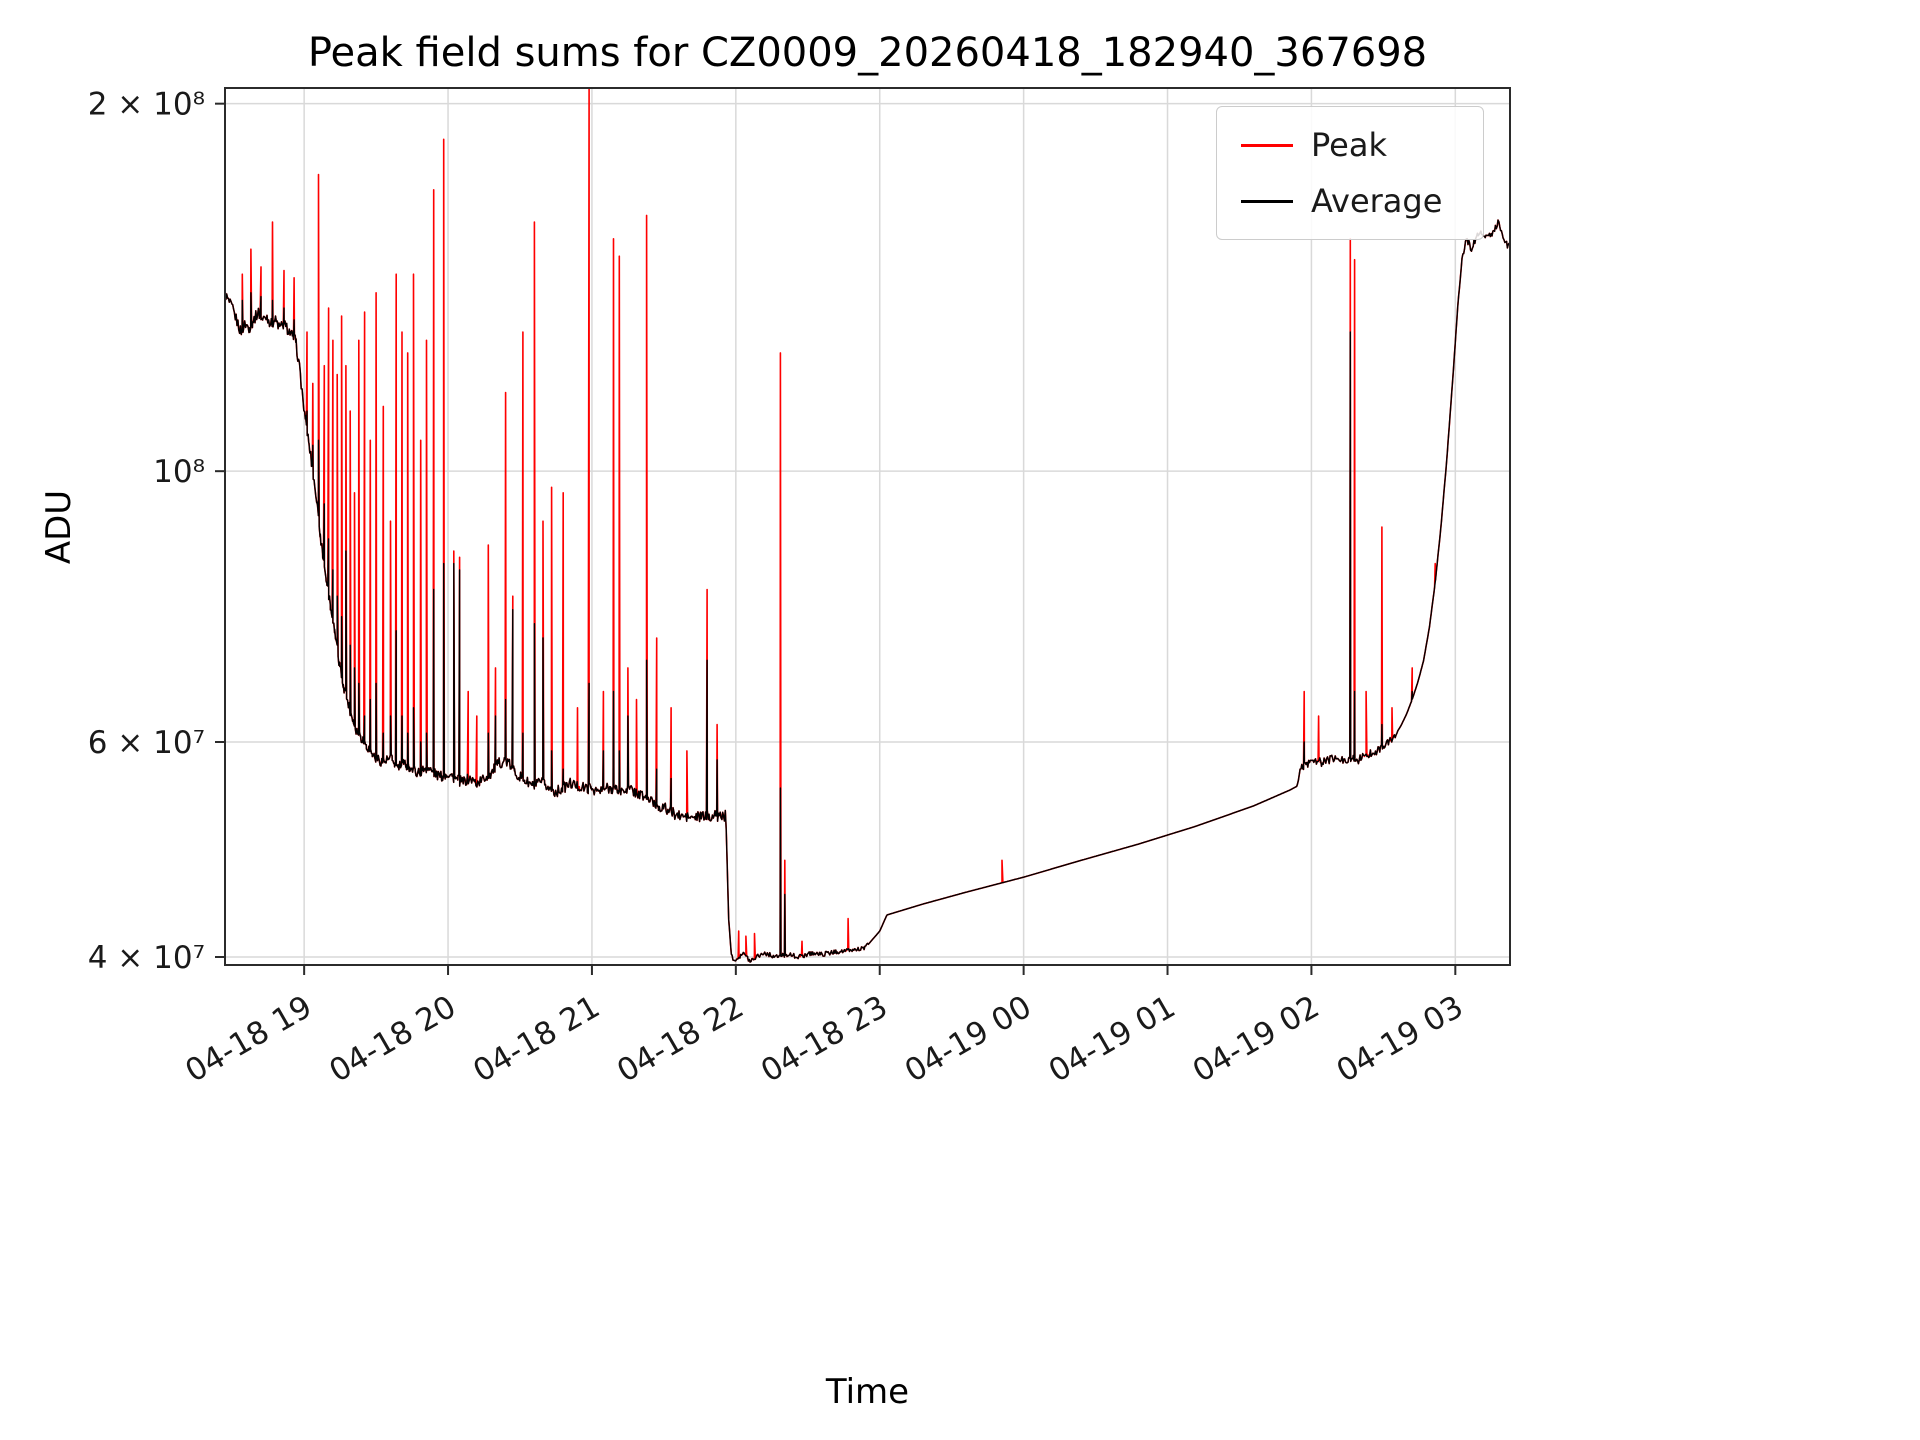 This screenshot has width=1920, height=1440. I want to click on legend: Peak Average, so click(1350, 173).